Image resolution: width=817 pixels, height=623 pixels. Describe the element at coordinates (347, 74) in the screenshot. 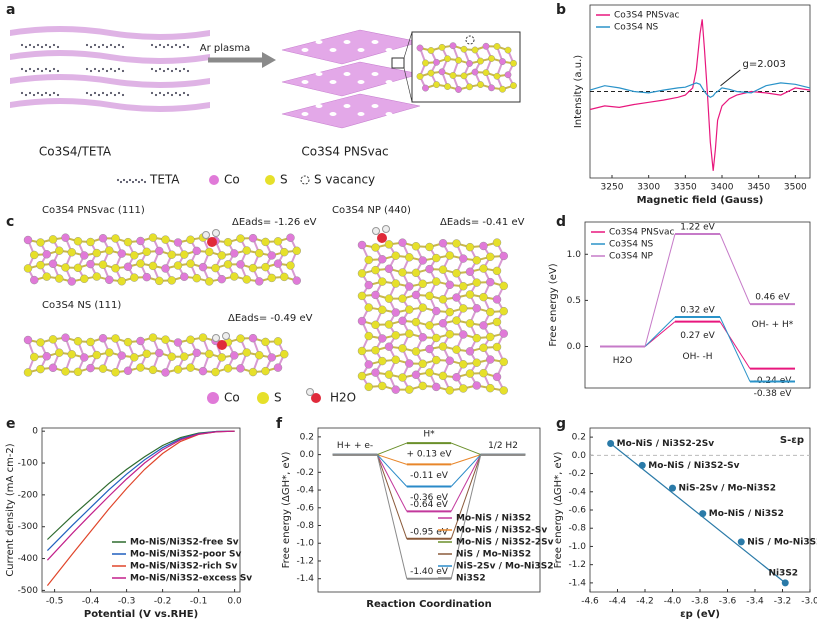

I see `pore` at that location.